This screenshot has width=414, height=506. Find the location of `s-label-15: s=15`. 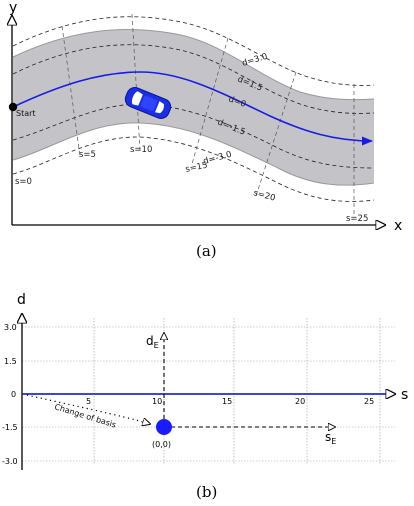

s-label-15: s=15 is located at coordinates (197, 168).